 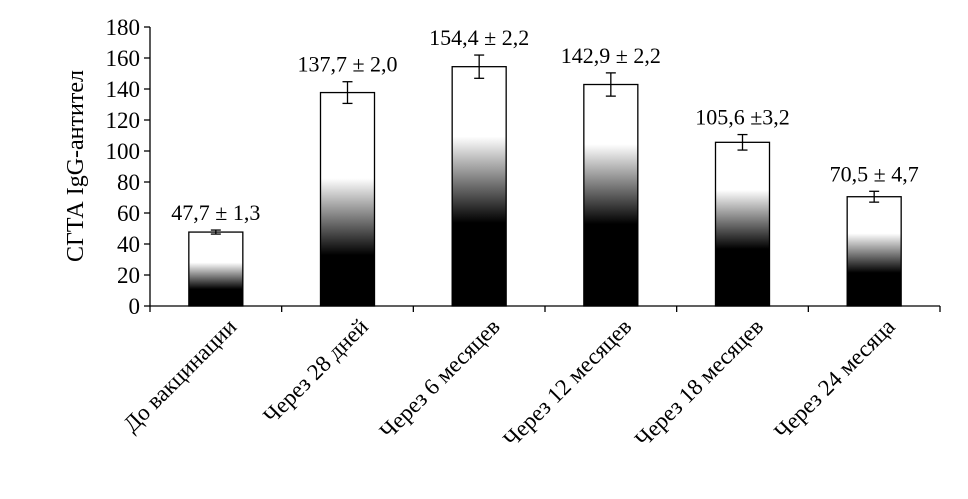 I want to click on y-tick-label: 40, so click(x=128, y=244).